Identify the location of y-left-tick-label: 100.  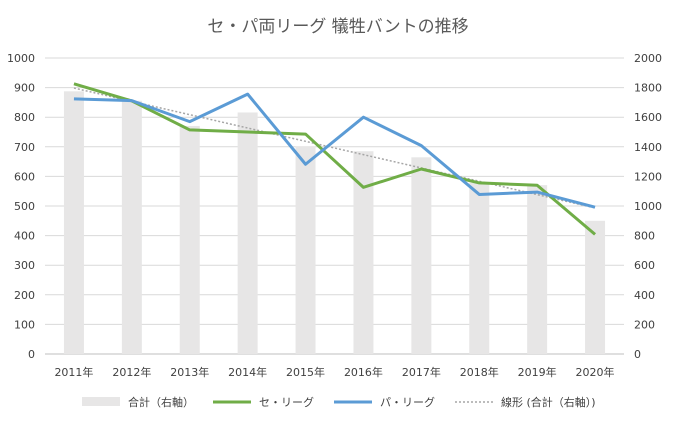
(24, 324).